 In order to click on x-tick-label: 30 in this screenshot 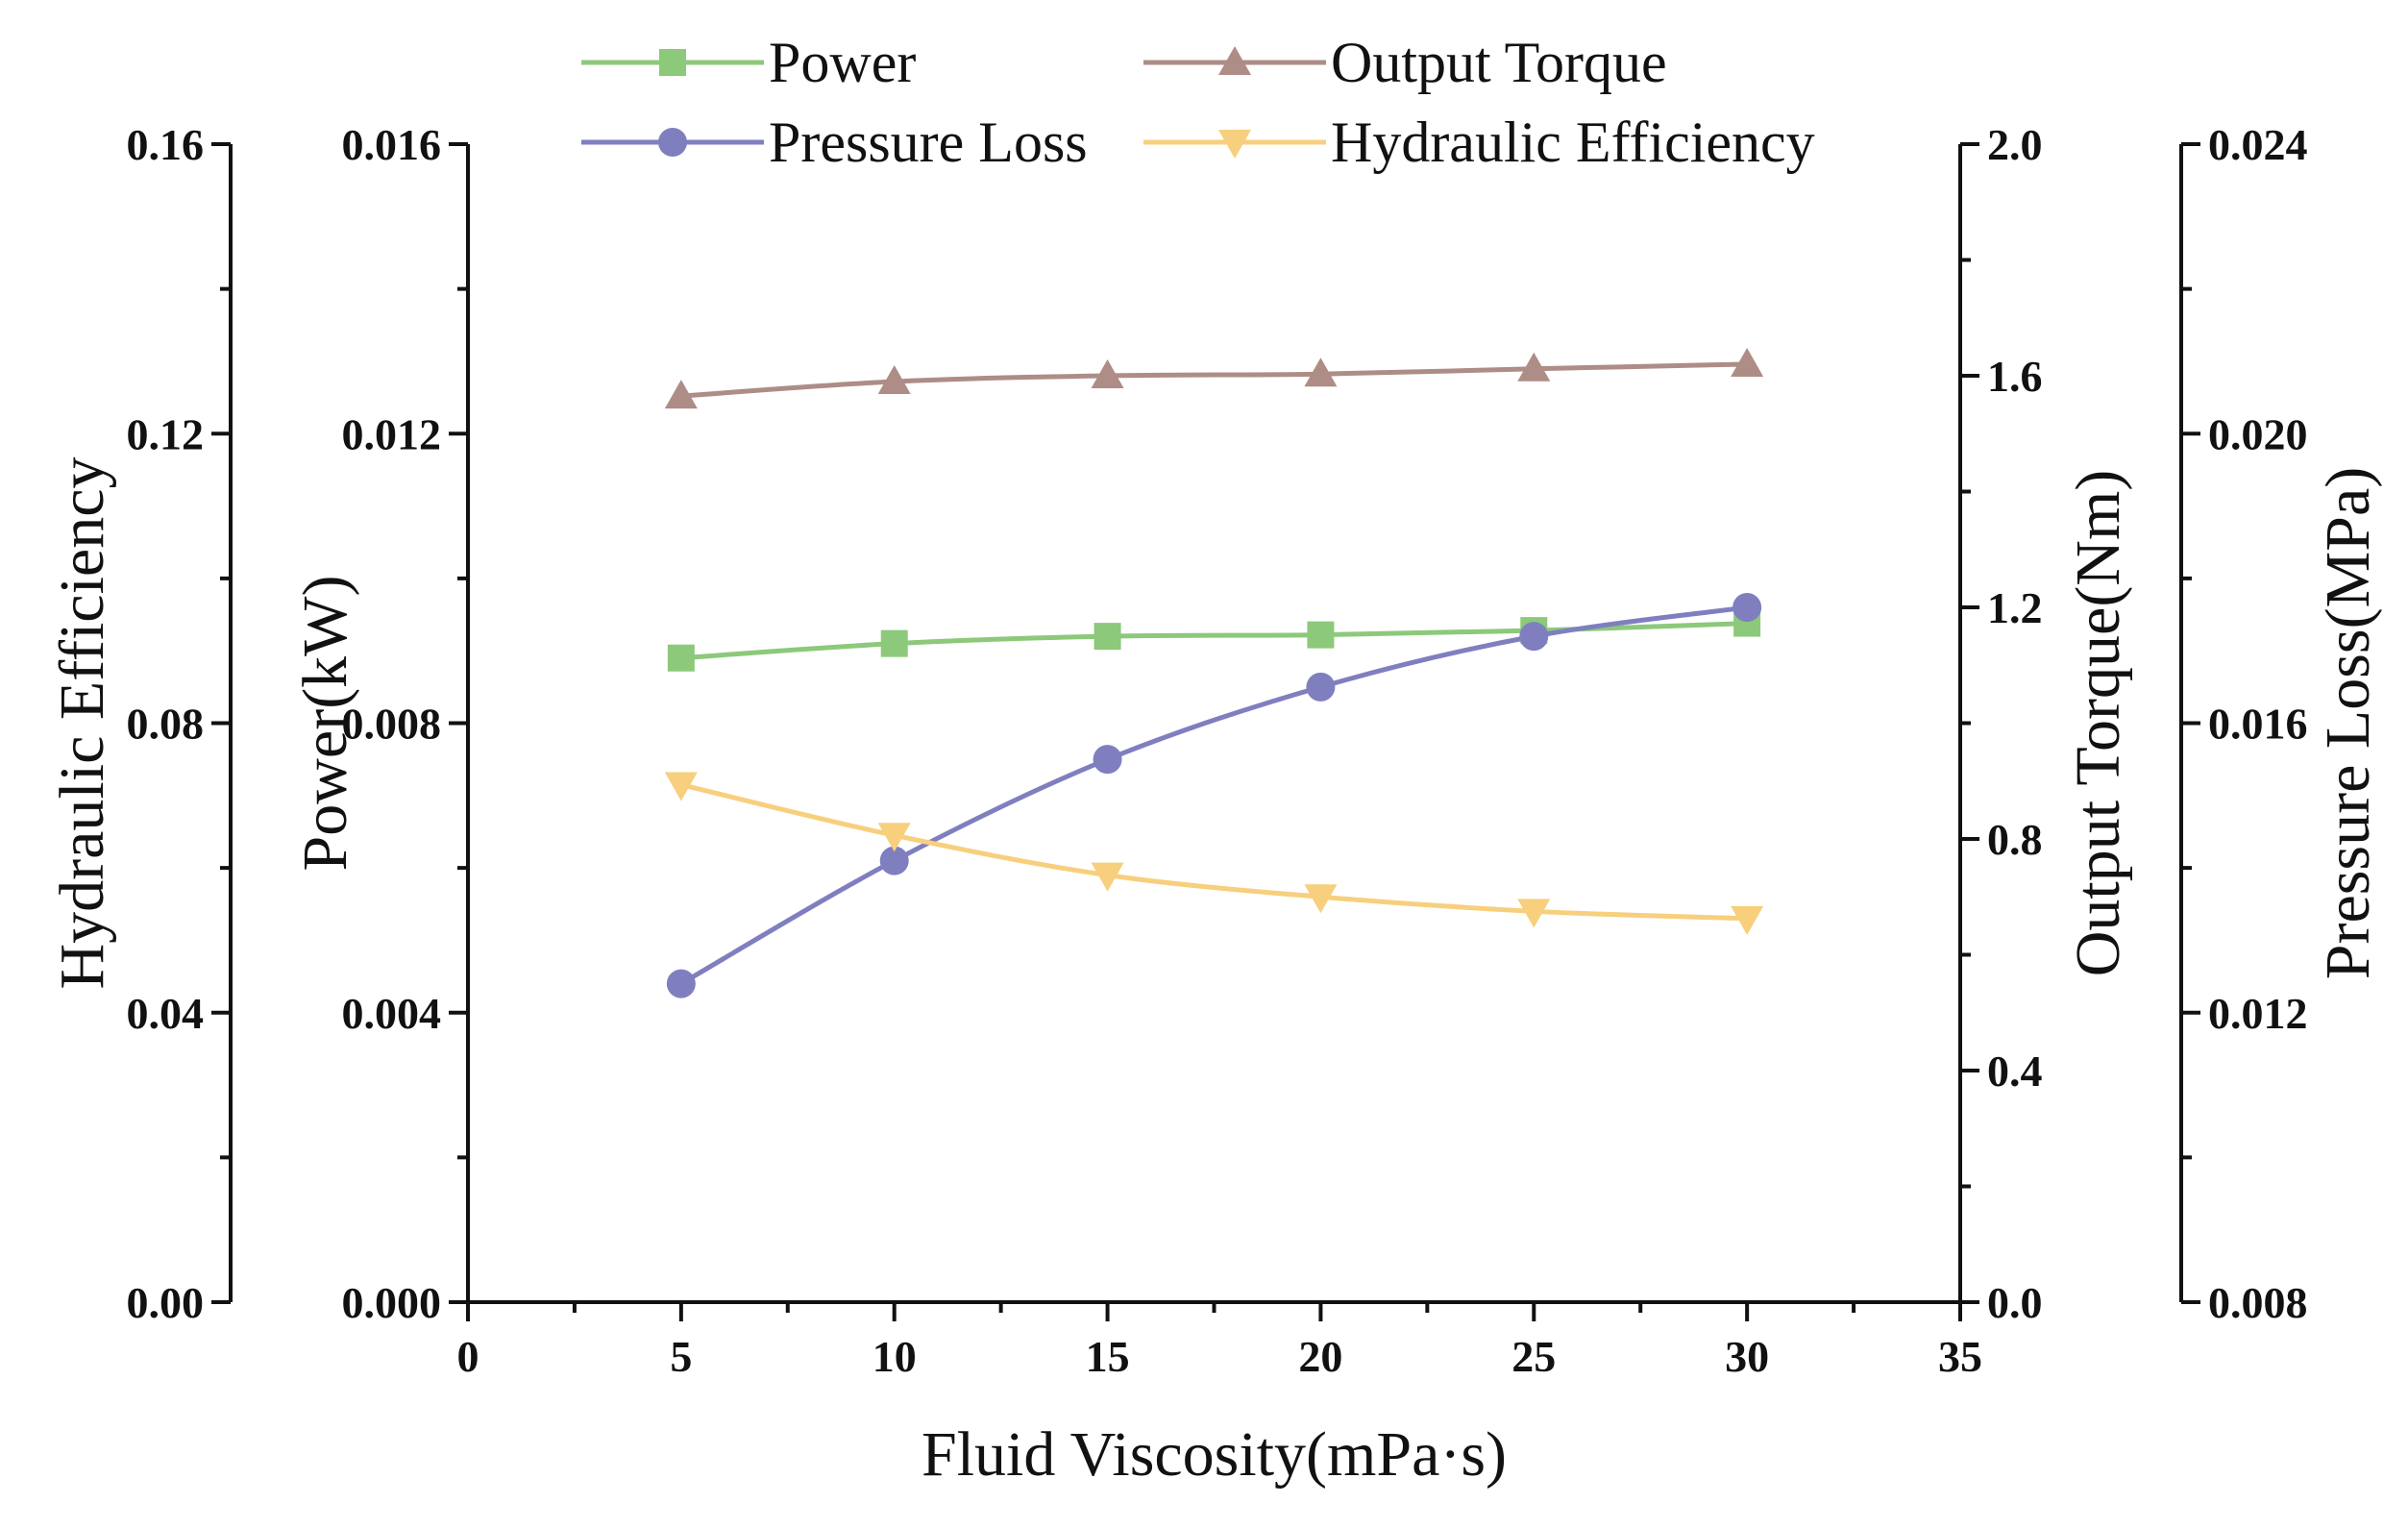, I will do `click(1747, 1356)`.